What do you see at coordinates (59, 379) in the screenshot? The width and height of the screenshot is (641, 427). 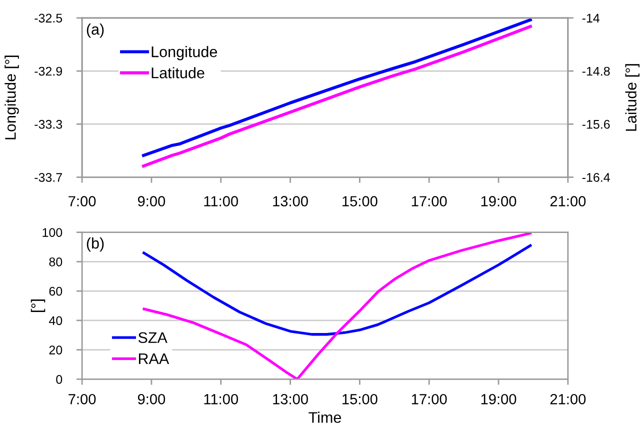 I see `y-tick-label: 0` at bounding box center [59, 379].